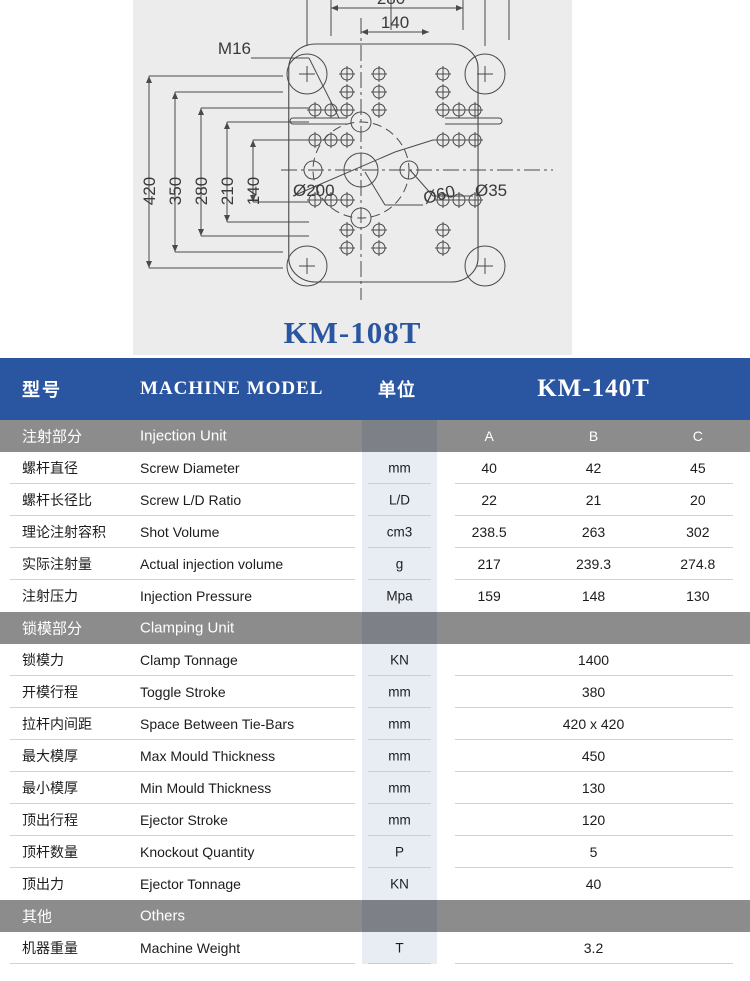 Image resolution: width=750 pixels, height=981 pixels. What do you see at coordinates (399, 532) in the screenshot?
I see `row-unit: cm3` at bounding box center [399, 532].